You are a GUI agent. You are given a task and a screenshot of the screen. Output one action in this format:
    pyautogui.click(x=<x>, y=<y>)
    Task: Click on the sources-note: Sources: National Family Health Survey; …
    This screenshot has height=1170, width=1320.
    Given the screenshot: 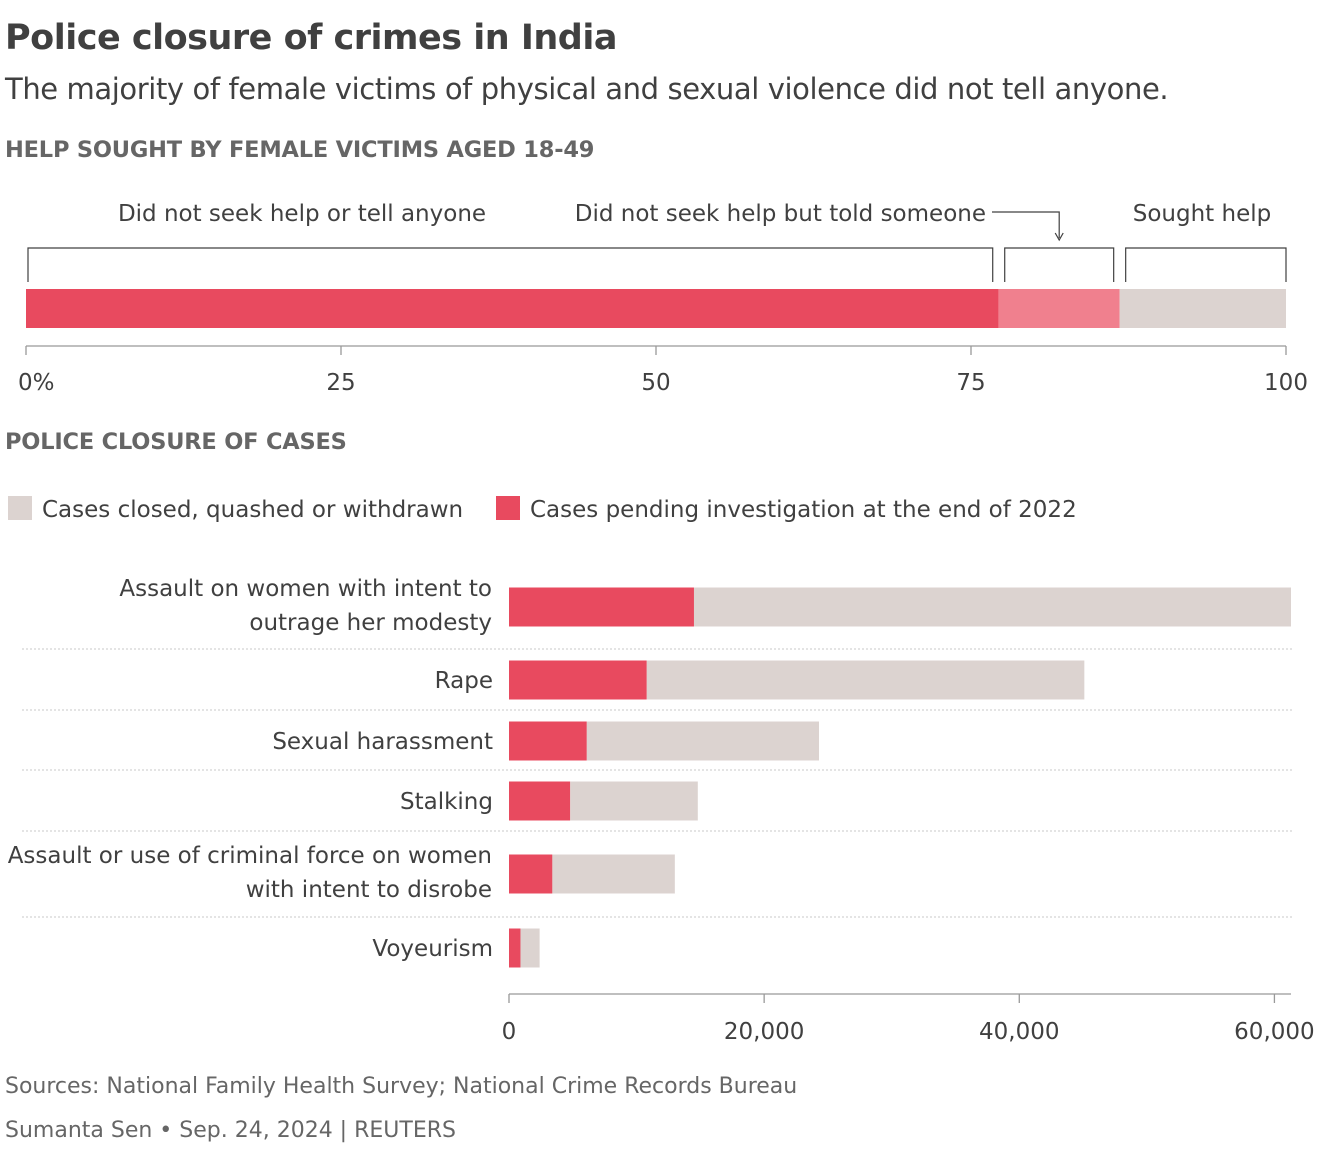 What is the action you would take?
    pyautogui.click(x=401, y=1086)
    